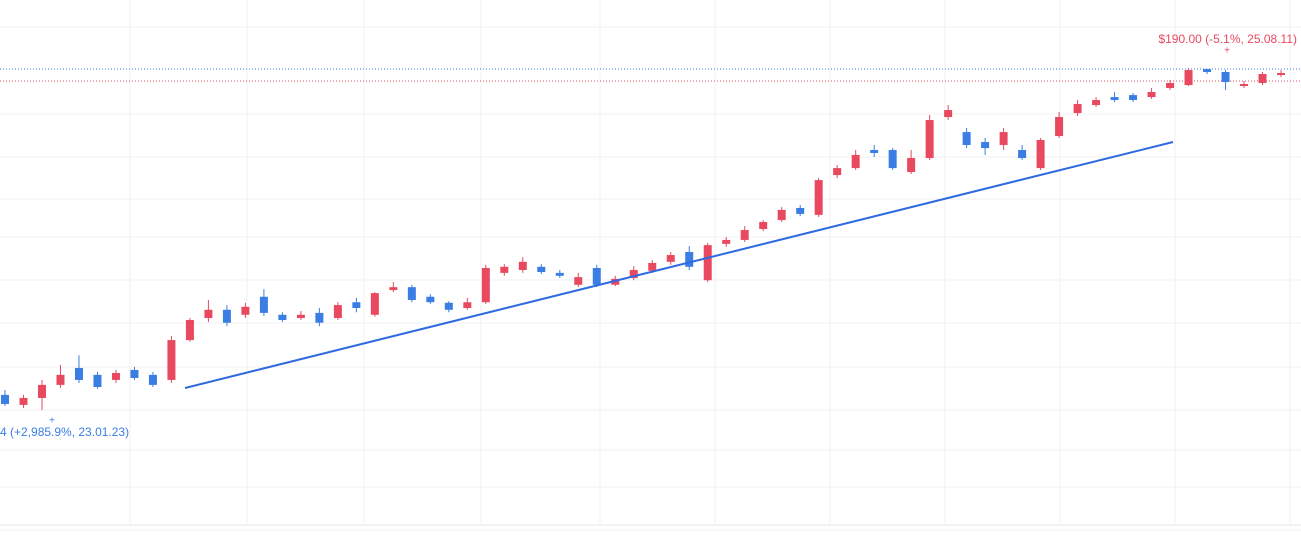 The width and height of the screenshot is (1301, 541). What do you see at coordinates (1227, 51) in the screenshot?
I see `high-marker: +` at bounding box center [1227, 51].